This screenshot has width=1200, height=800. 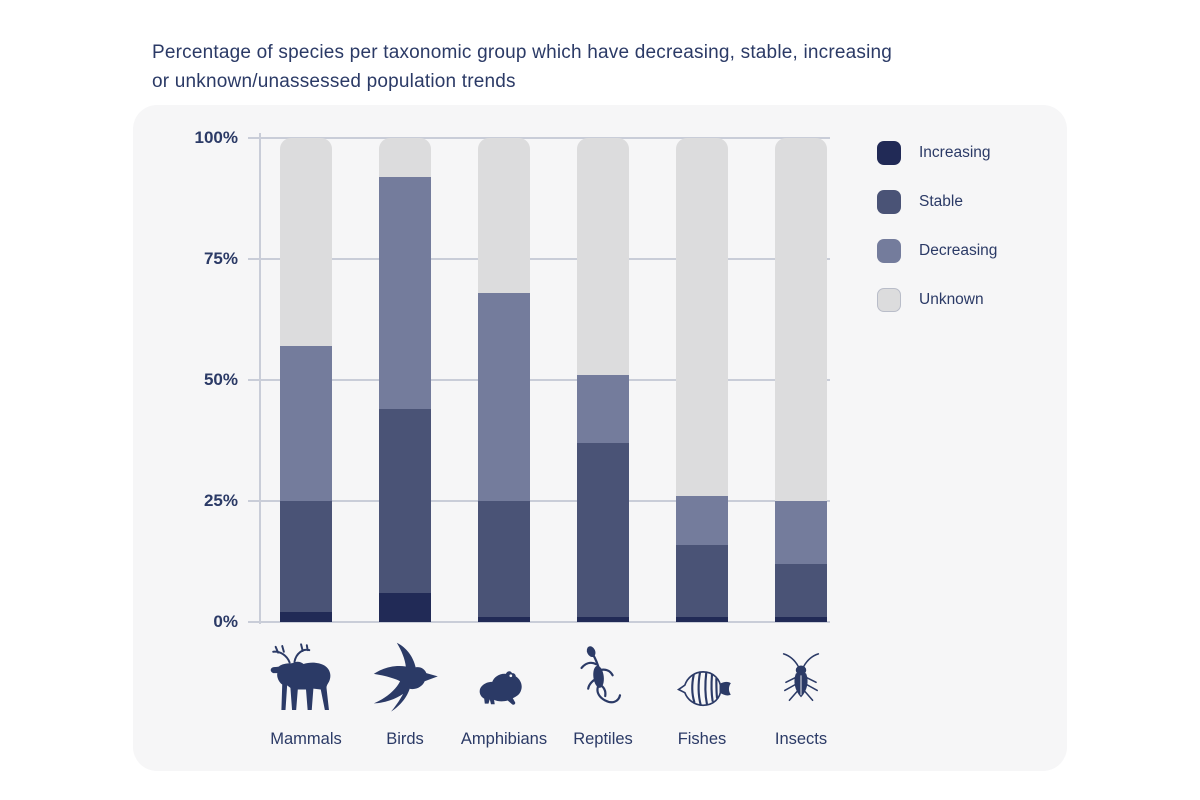 What do you see at coordinates (306, 739) in the screenshot?
I see `x-label-mammals: Mammals` at bounding box center [306, 739].